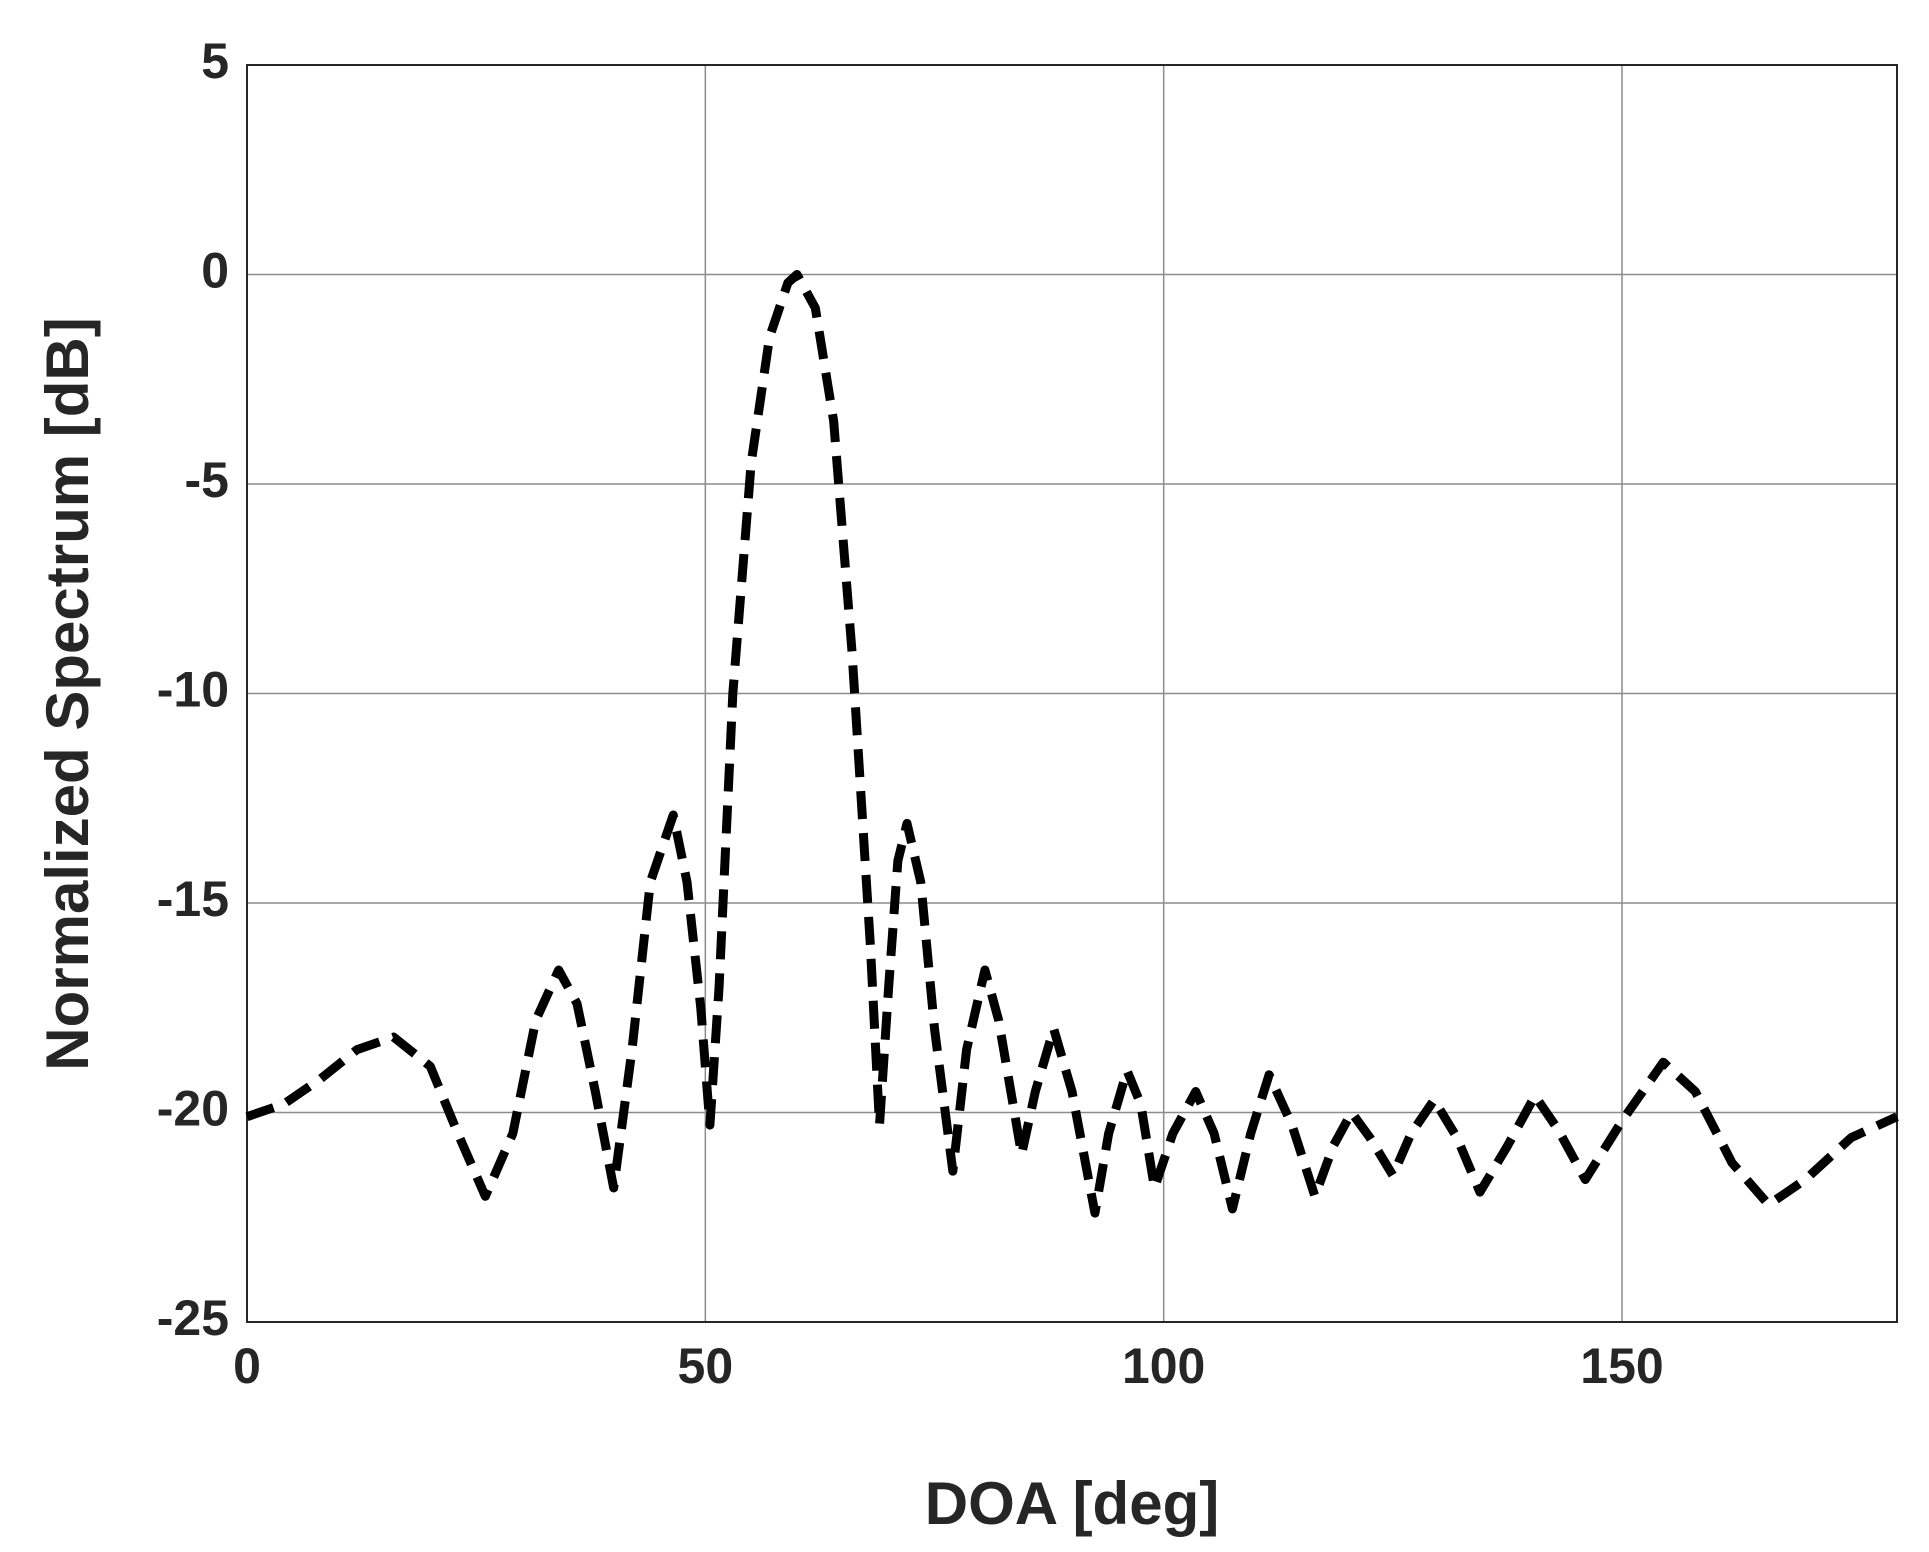 This screenshot has width=1929, height=1552. What do you see at coordinates (193, 690) in the screenshot?
I see `y-tick-label: -10` at bounding box center [193, 690].